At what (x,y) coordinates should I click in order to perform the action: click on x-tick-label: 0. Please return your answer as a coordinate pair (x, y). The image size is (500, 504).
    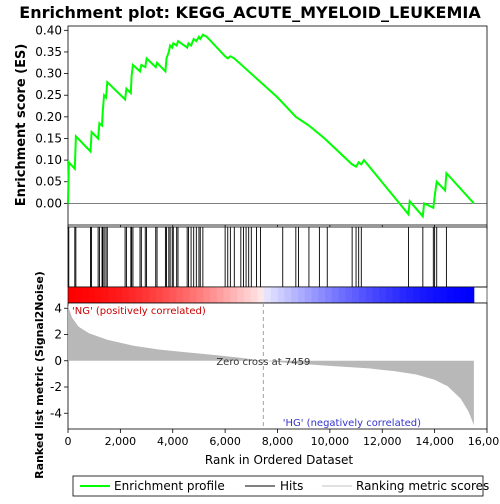
    Looking at the image, I should click on (68, 441).